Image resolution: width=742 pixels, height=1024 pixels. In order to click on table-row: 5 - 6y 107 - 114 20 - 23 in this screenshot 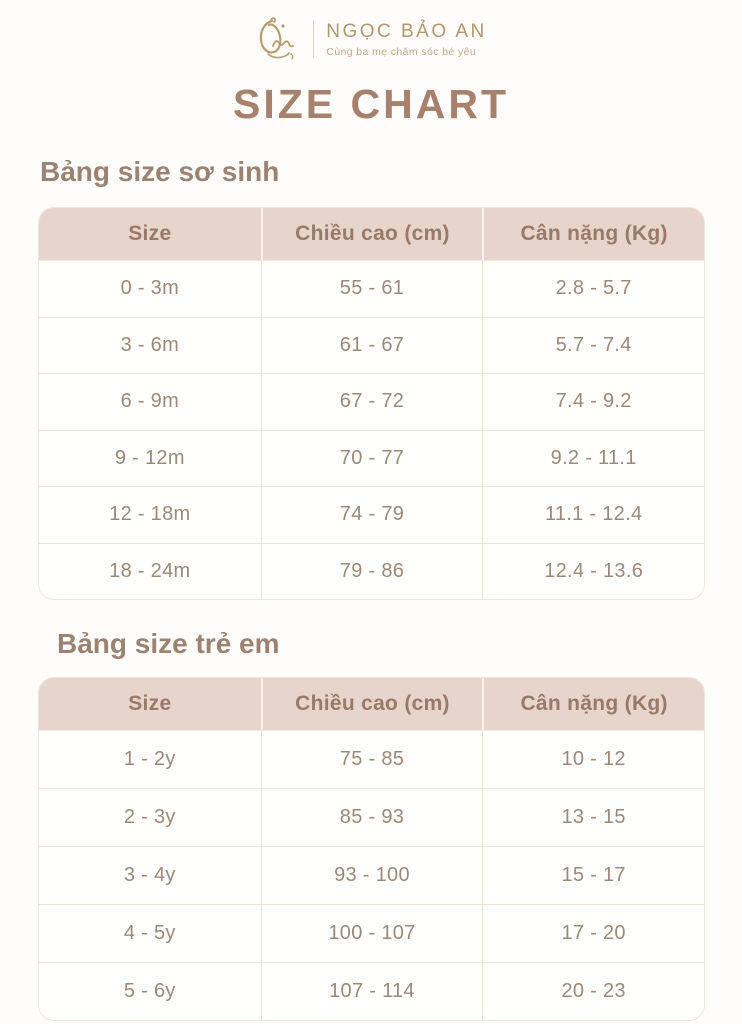, I will do `click(371, 991)`.